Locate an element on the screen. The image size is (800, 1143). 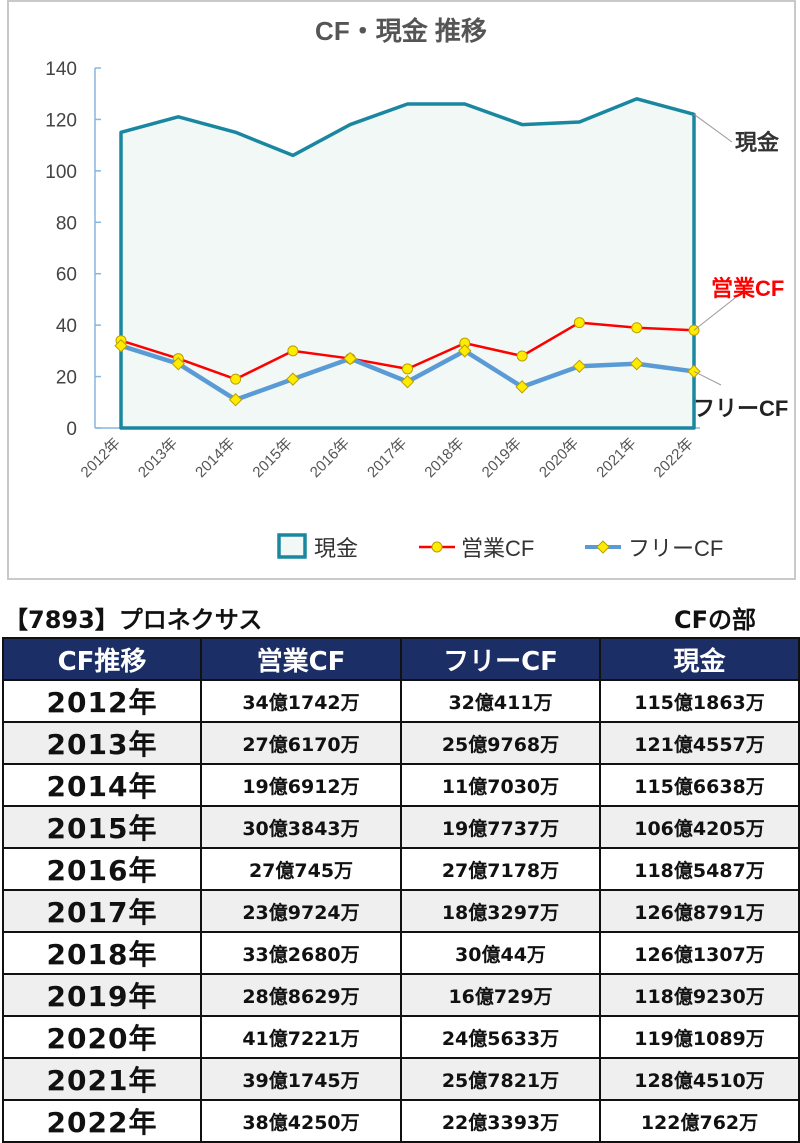
value-cell: 32億411万 is located at coordinates (500, 701).